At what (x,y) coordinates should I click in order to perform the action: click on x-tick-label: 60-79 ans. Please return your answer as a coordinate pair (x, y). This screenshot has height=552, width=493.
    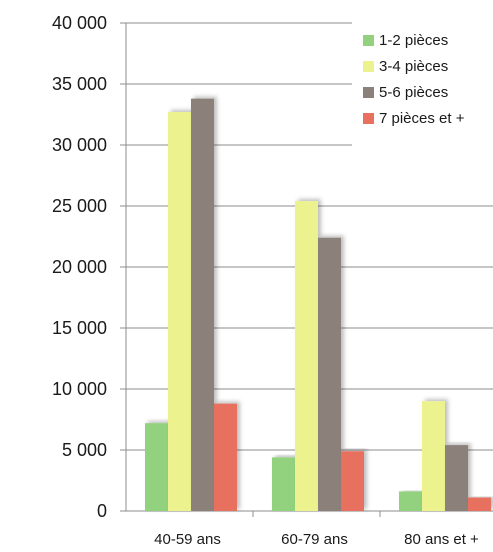
    Looking at the image, I should click on (314, 539).